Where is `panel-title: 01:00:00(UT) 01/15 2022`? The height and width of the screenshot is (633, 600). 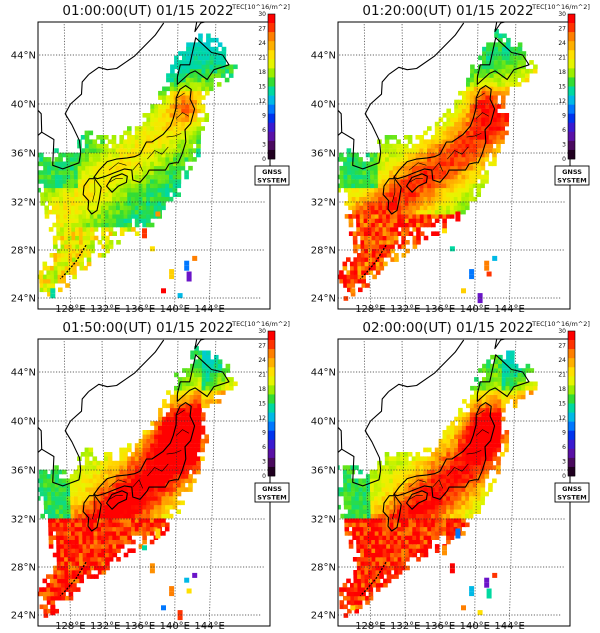 panel-title: 01:00:00(UT) 01/15 2022 is located at coordinates (147, 11).